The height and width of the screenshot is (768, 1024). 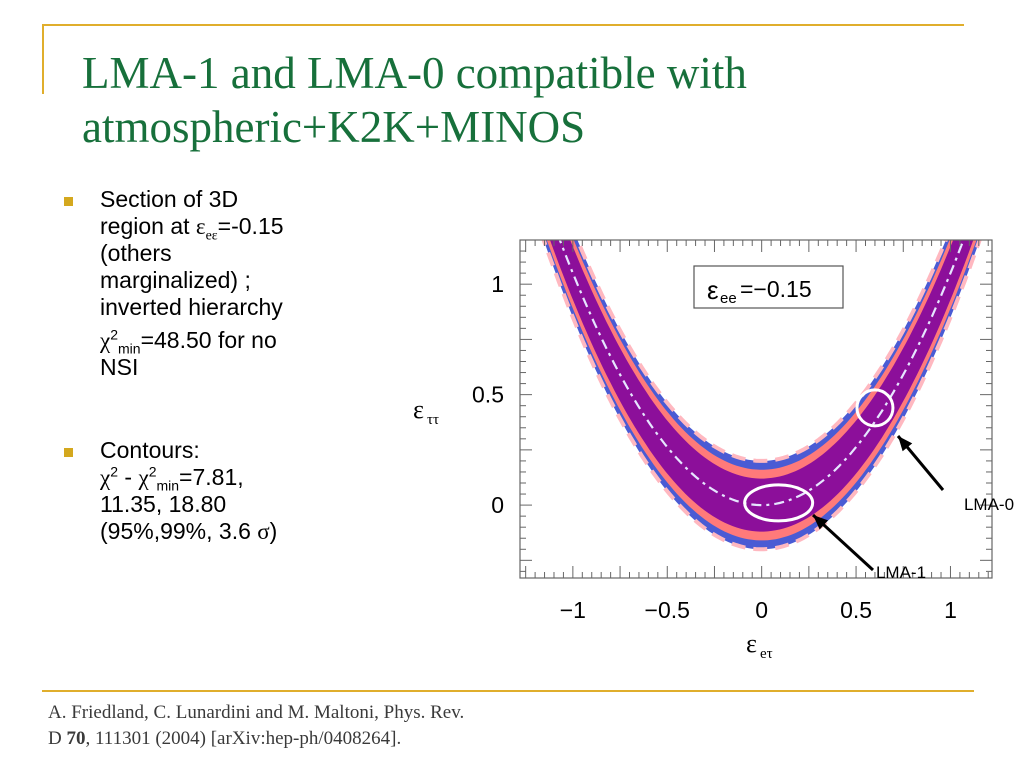 I want to click on lma0-arrow-head, so click(x=905, y=444).